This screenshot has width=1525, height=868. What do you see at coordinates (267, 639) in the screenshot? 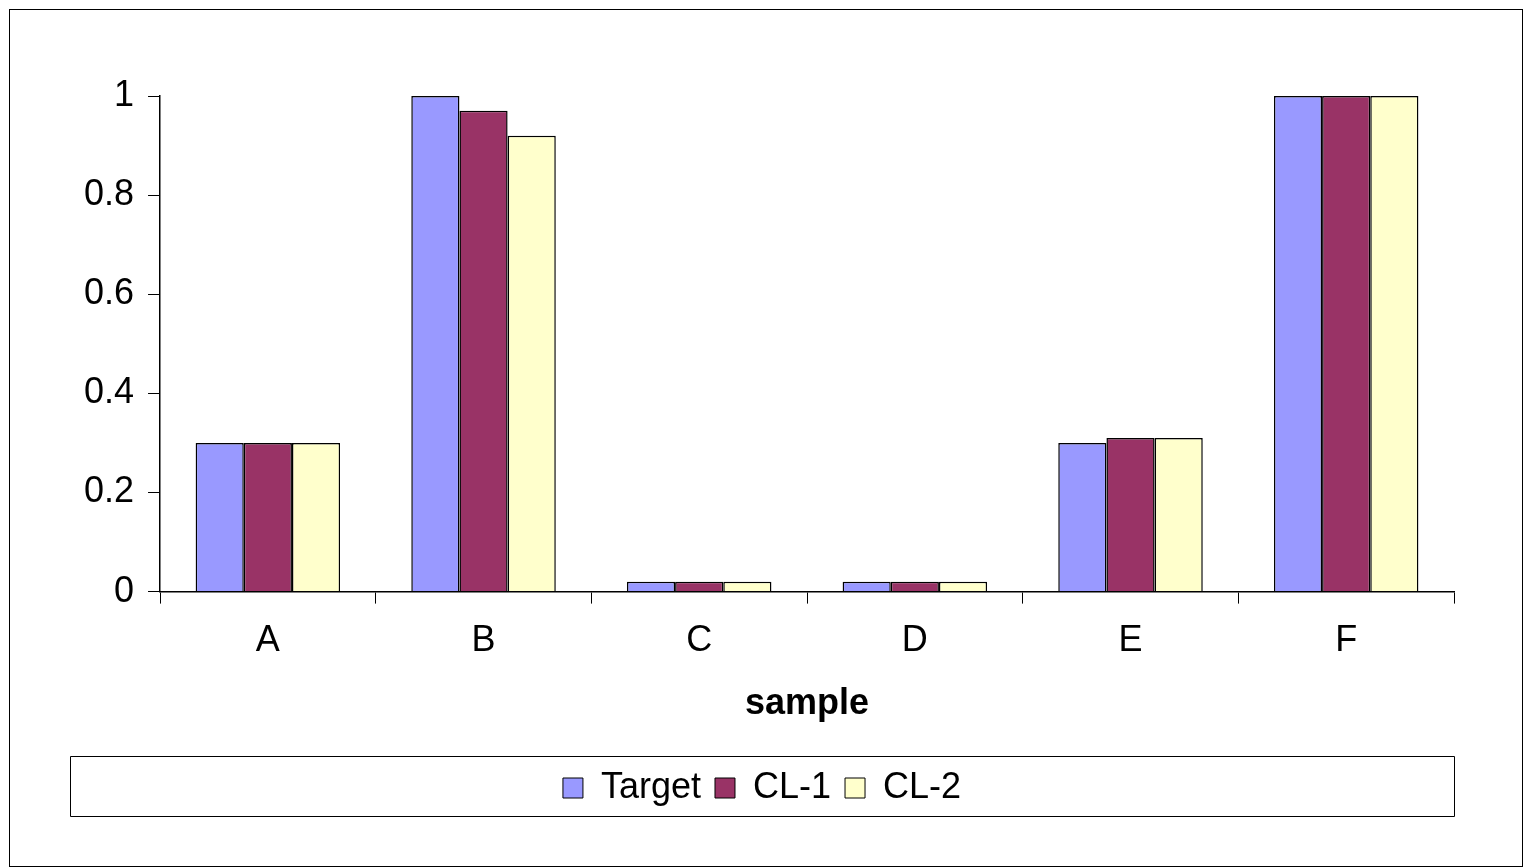
I see `x-tick-label: A` at bounding box center [267, 639].